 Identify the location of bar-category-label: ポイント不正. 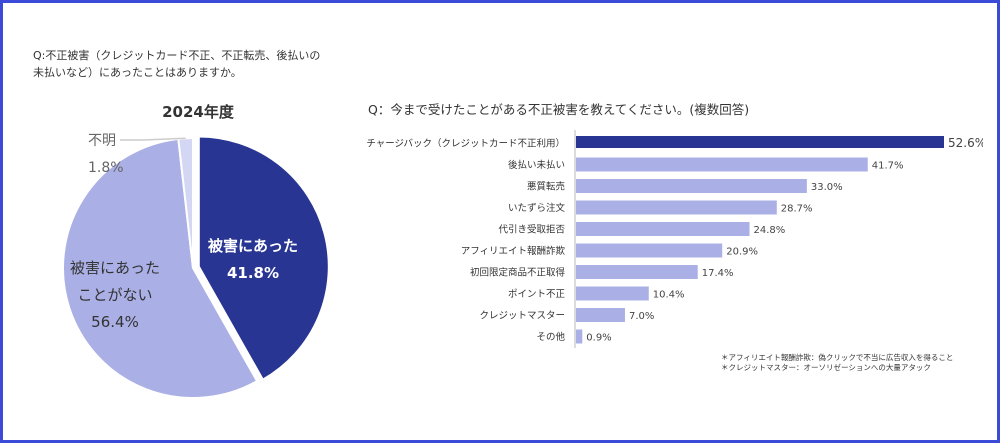
(537, 294).